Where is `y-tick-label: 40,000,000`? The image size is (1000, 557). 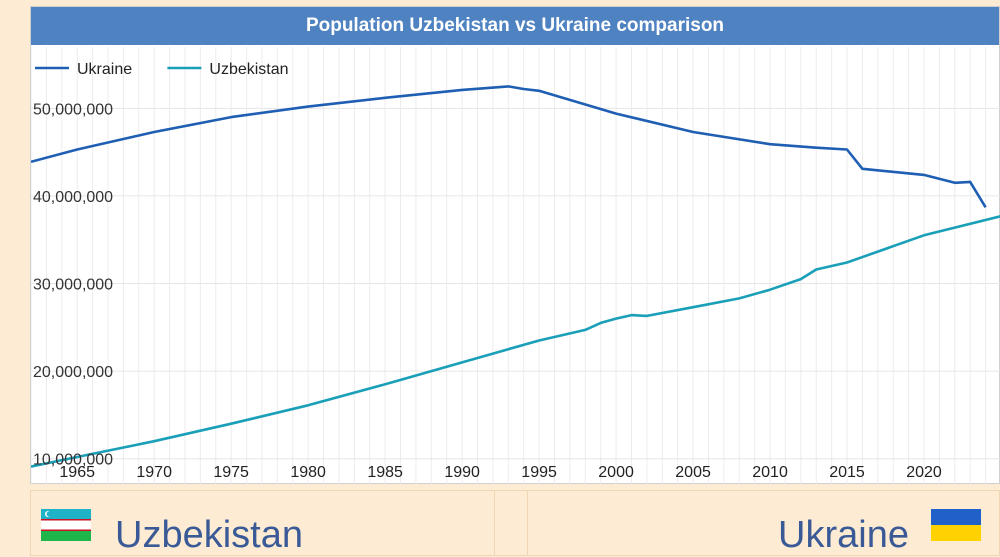
y-tick-label: 40,000,000 is located at coordinates (73, 197).